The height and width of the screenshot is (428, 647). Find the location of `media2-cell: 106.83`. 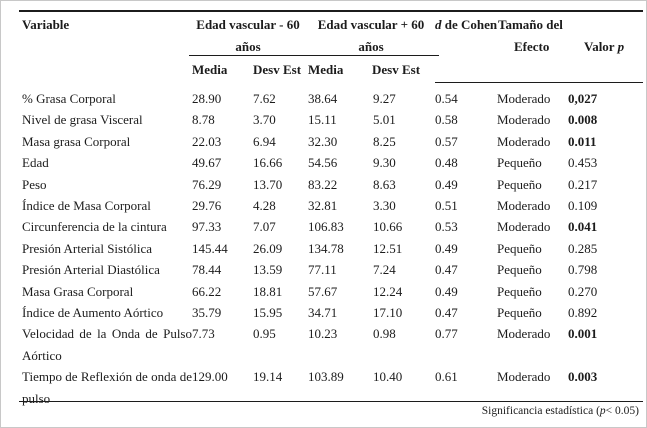

media2-cell: 106.83 is located at coordinates (326, 227).